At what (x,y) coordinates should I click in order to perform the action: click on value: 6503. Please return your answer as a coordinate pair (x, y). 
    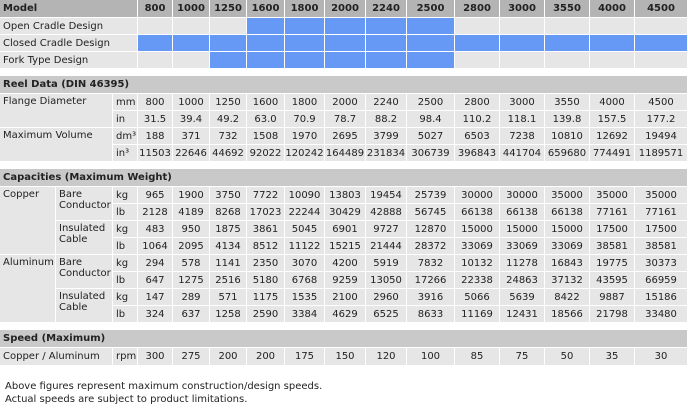
    Looking at the image, I should click on (477, 136).